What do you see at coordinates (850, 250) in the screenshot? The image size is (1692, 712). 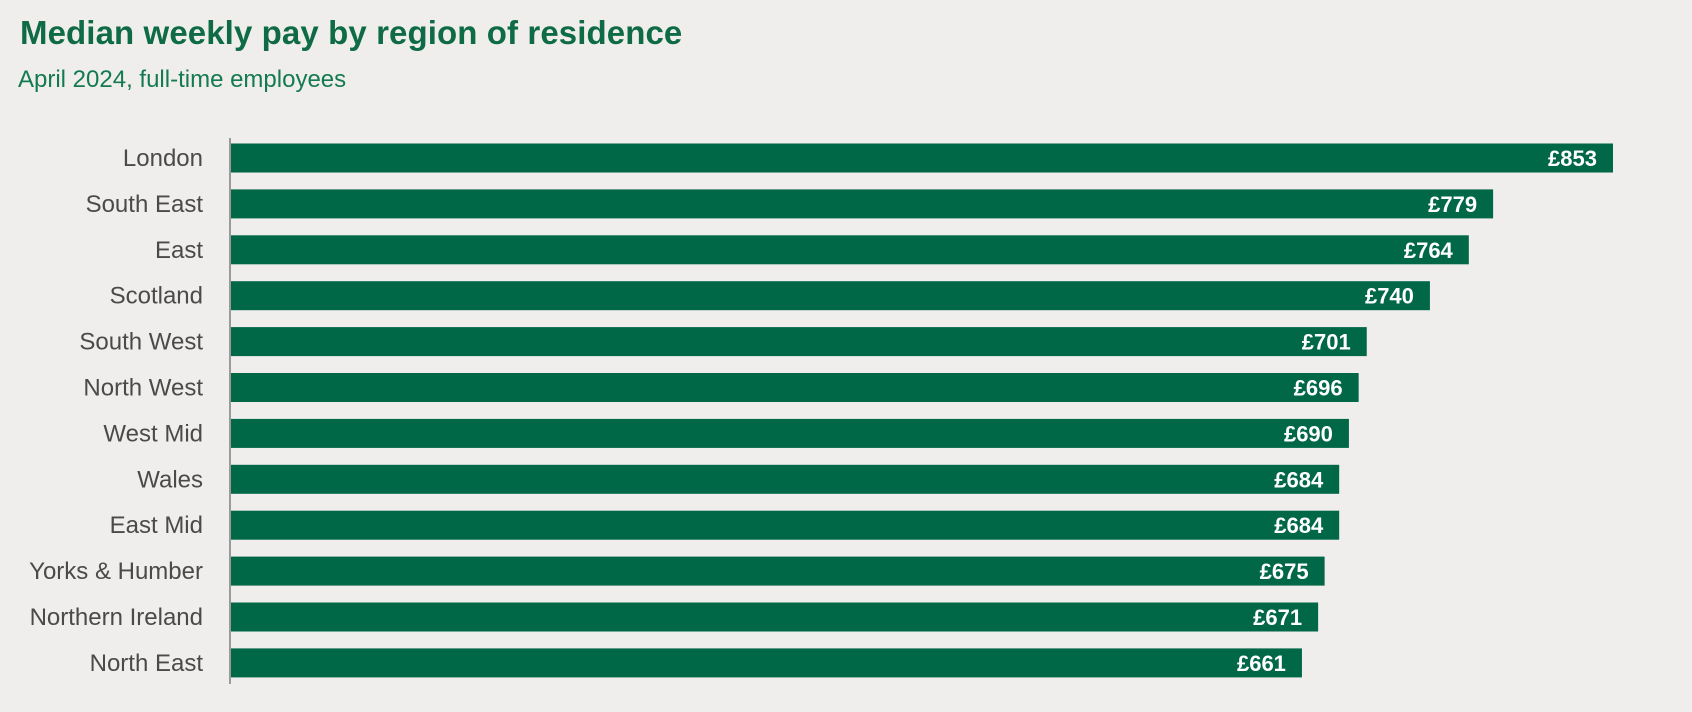 I see `bar-east` at bounding box center [850, 250].